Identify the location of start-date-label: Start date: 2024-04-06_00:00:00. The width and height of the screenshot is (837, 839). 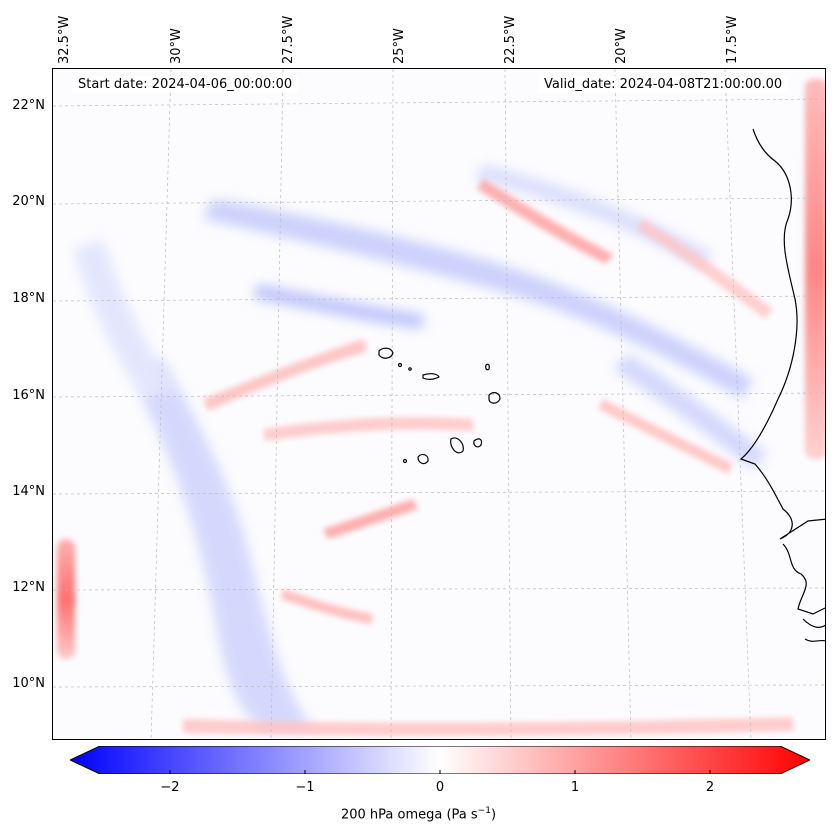
(185, 84).